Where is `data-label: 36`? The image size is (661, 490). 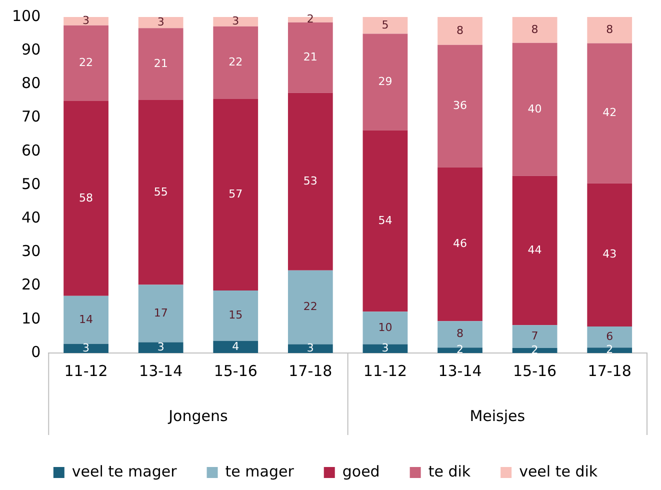 data-label: 36 is located at coordinates (460, 105).